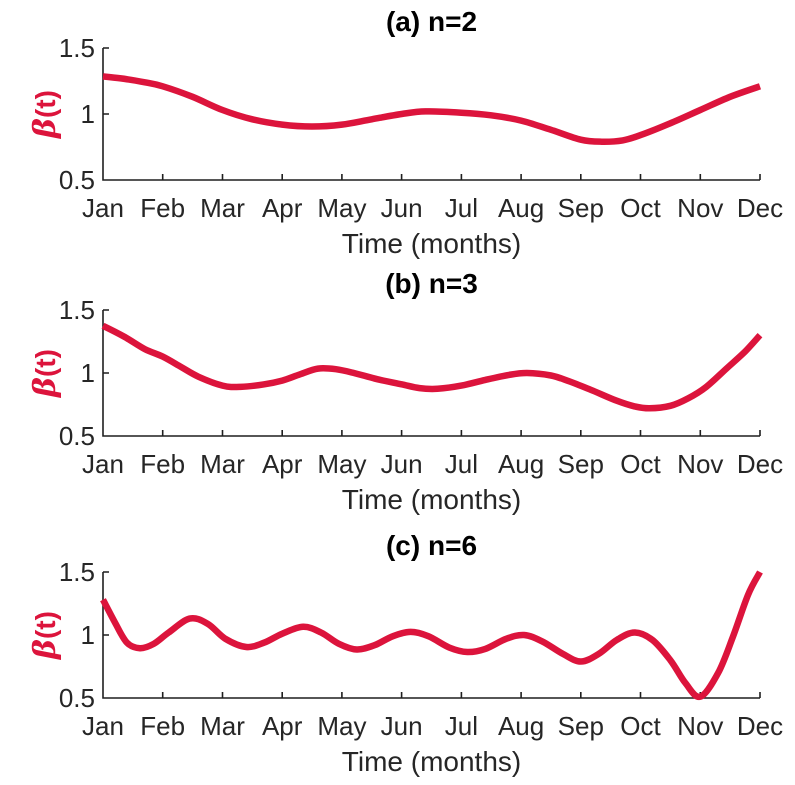 The width and height of the screenshot is (795, 785). I want to click on subplot-c-title: (c) n=6, so click(431, 545).